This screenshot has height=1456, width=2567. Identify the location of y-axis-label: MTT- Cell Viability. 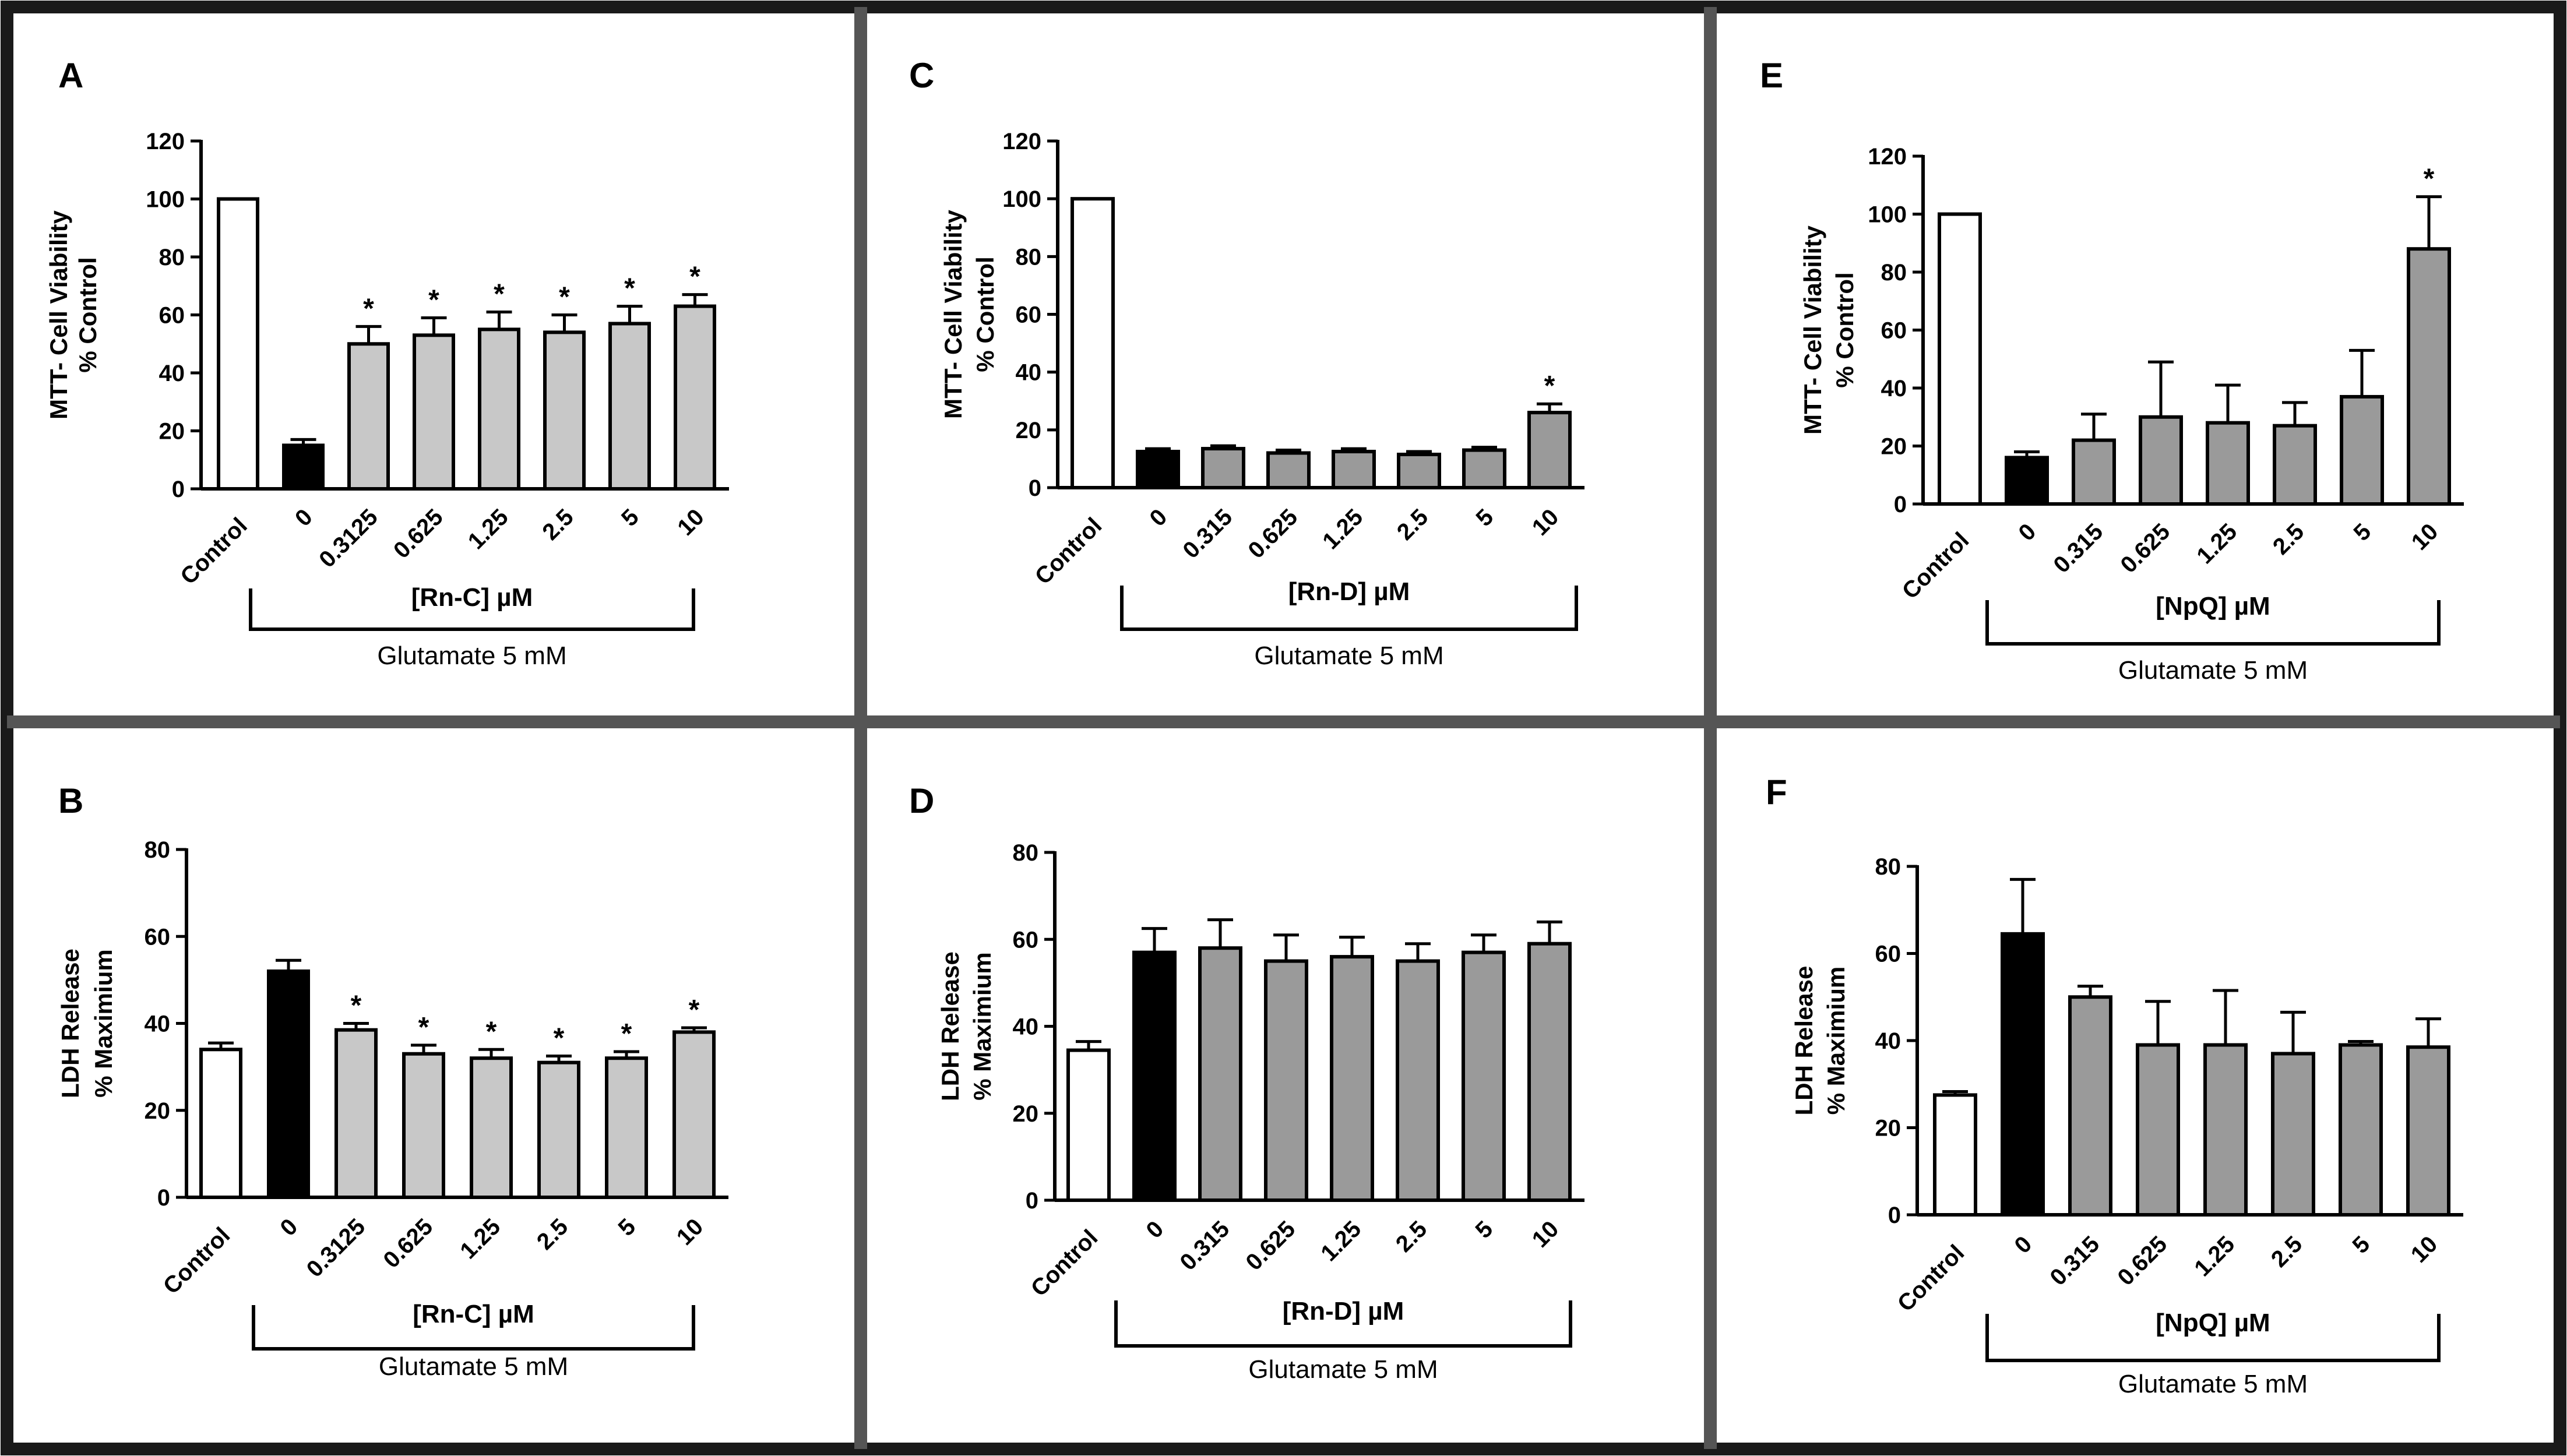
(58, 314).